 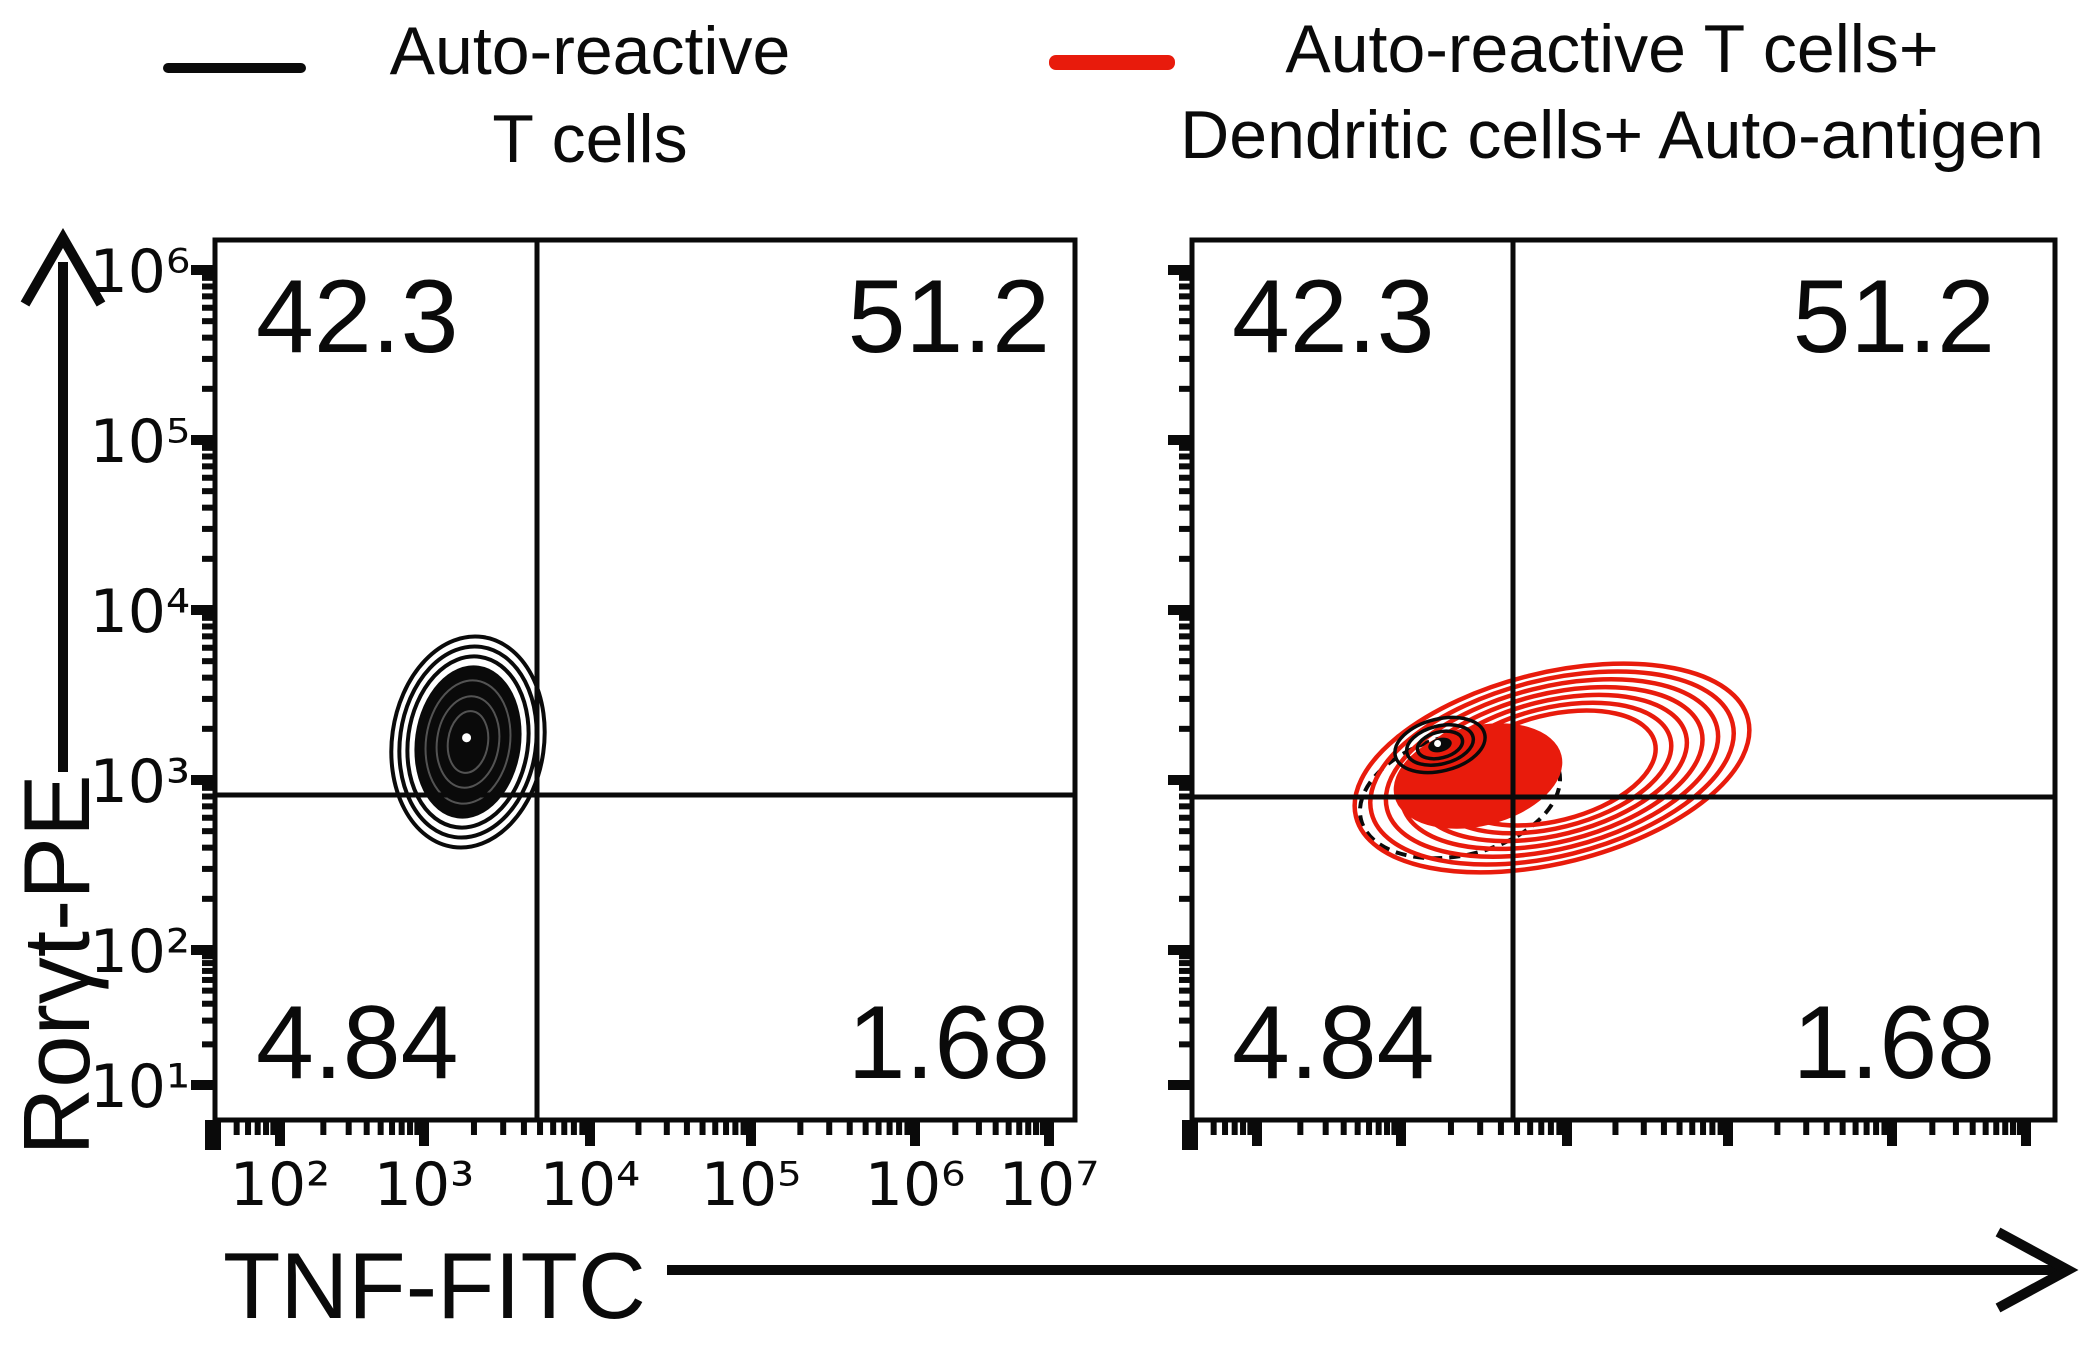 I want to click on right-quadrant-value-lower-right: 1.68, so click(x=1894, y=1043).